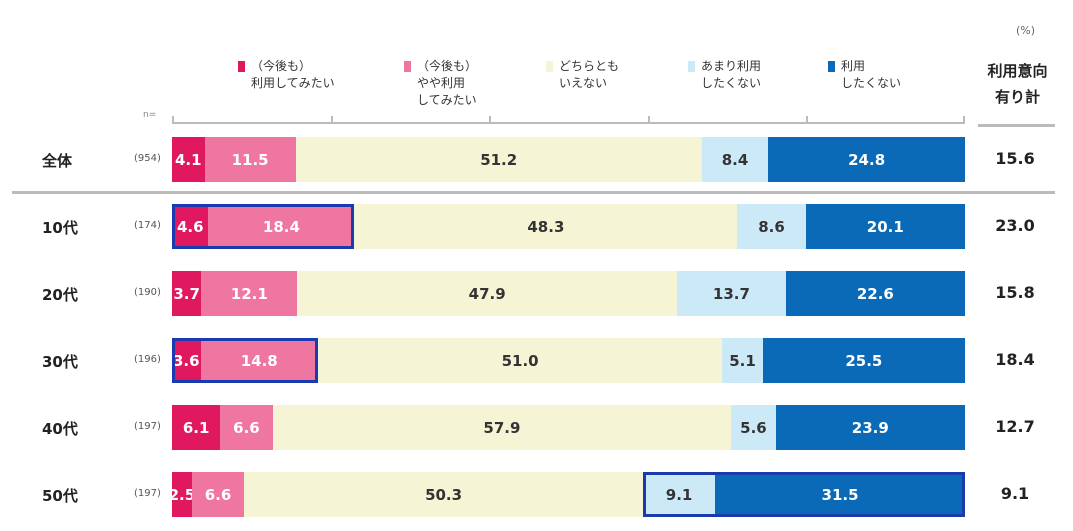 The image size is (1073, 531). I want to click on row-n: (196), so click(147, 359).